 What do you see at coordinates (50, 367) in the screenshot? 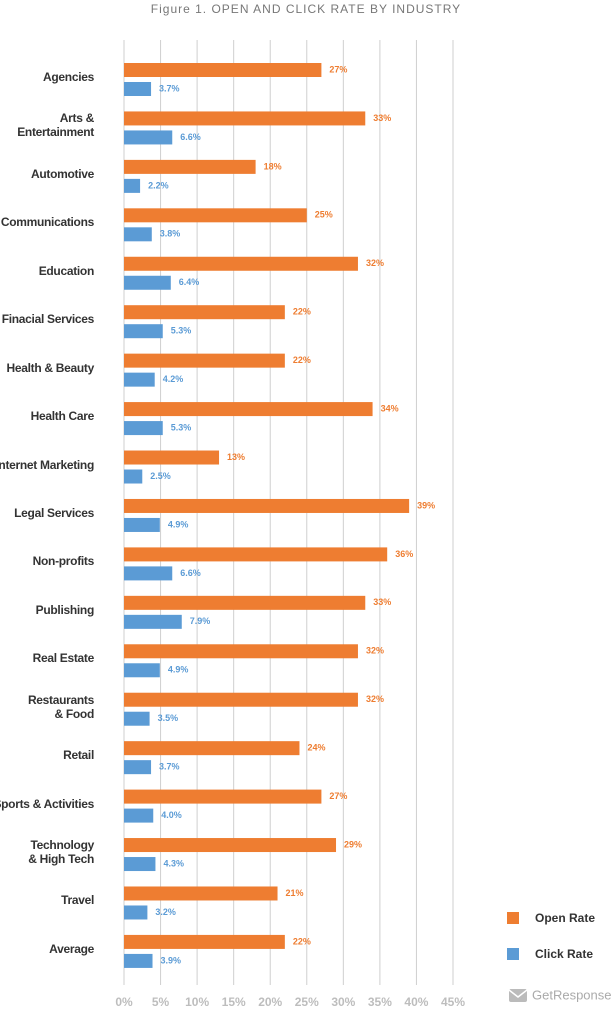
I see `y-tick-label: Health & Beauty` at bounding box center [50, 367].